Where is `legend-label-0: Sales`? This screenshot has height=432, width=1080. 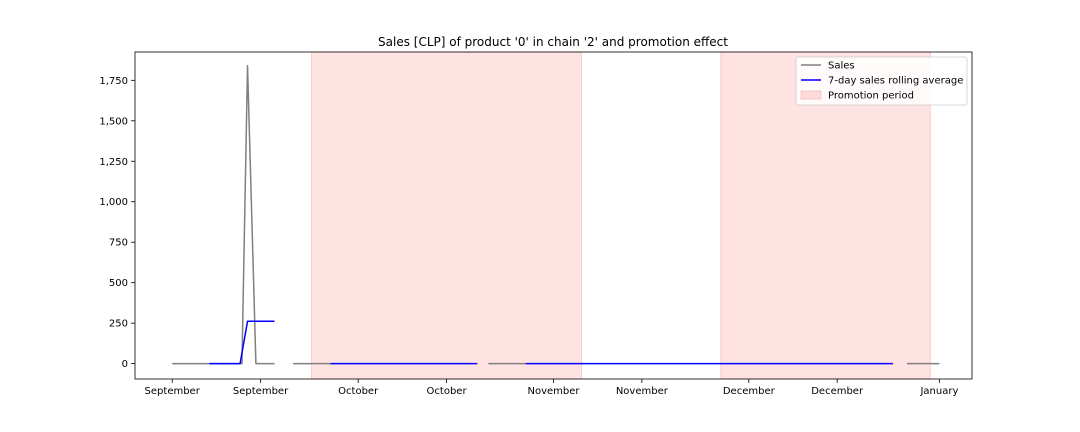 legend-label-0: Sales is located at coordinates (841, 66).